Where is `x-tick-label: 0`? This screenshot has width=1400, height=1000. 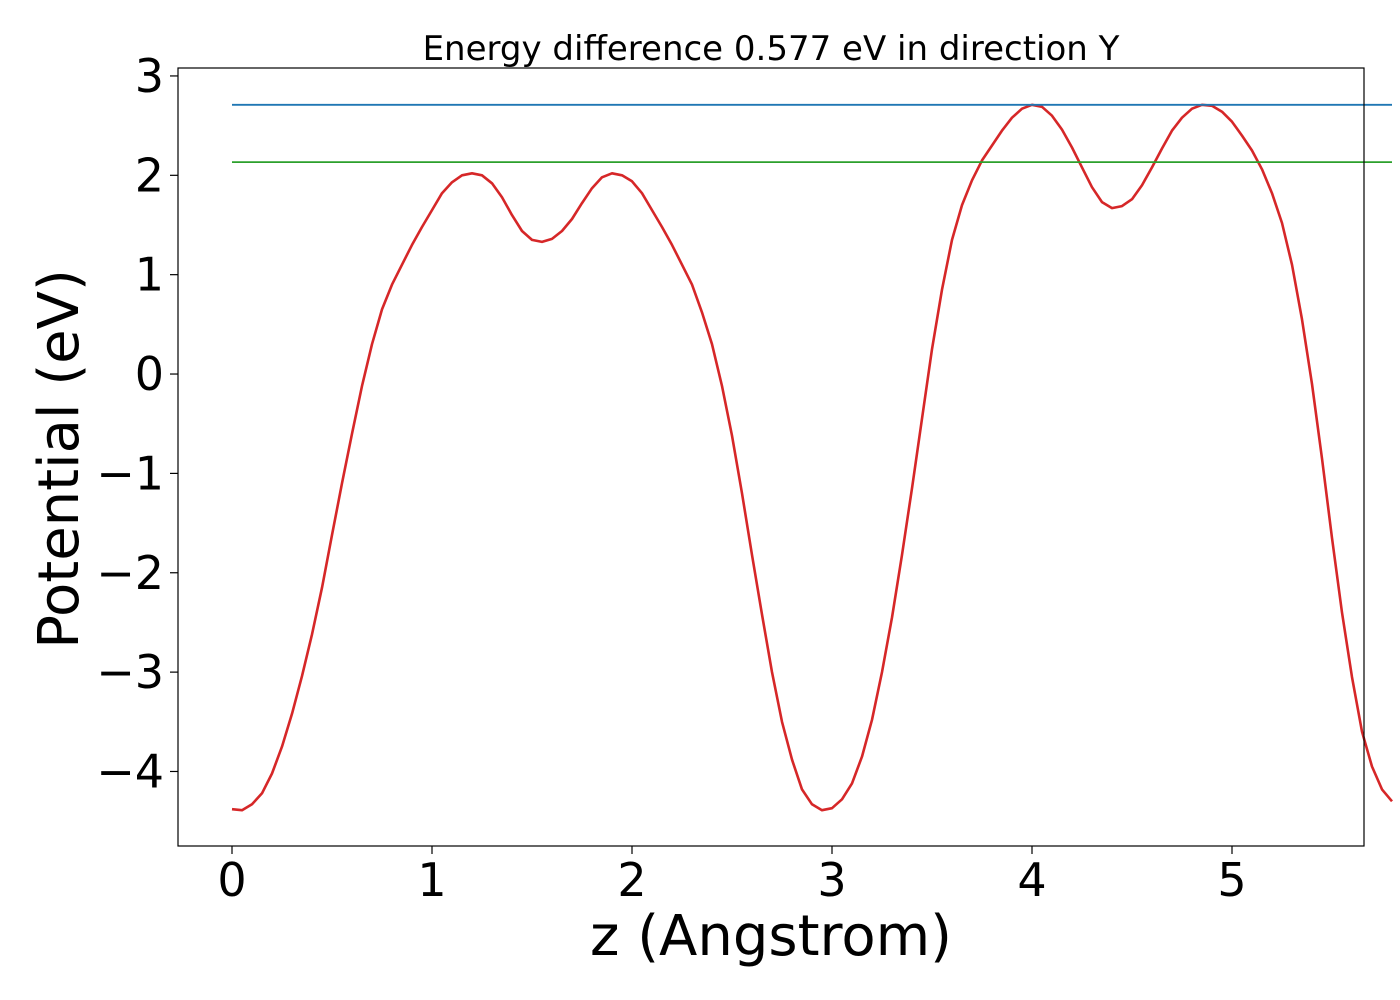 x-tick-label: 0 is located at coordinates (231, 880).